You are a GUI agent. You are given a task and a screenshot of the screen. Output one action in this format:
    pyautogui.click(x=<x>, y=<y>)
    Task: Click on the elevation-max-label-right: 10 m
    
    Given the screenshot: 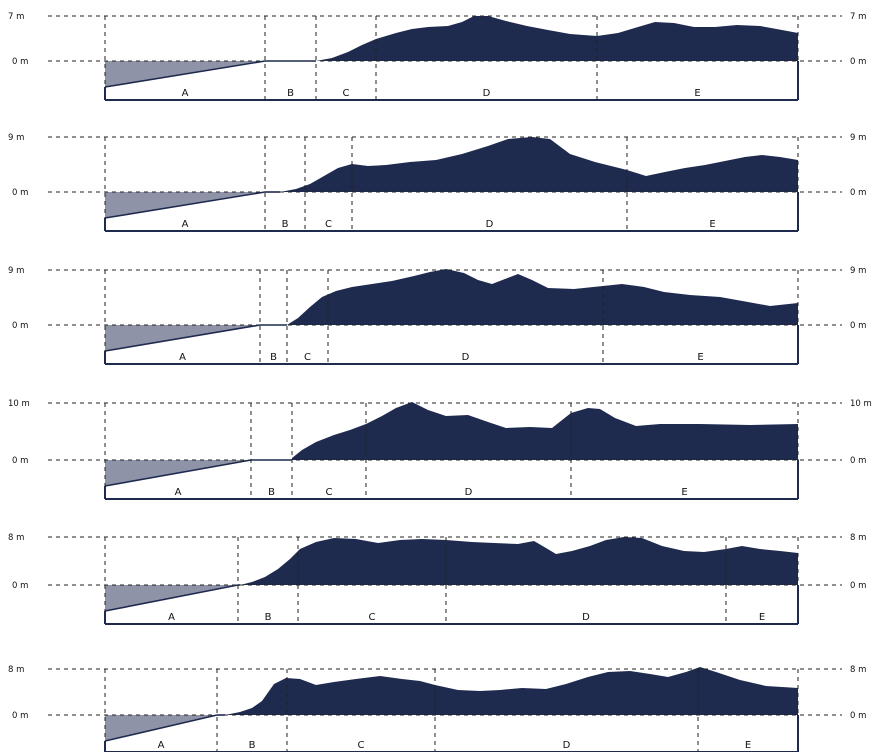 What is the action you would take?
    pyautogui.click(x=861, y=404)
    